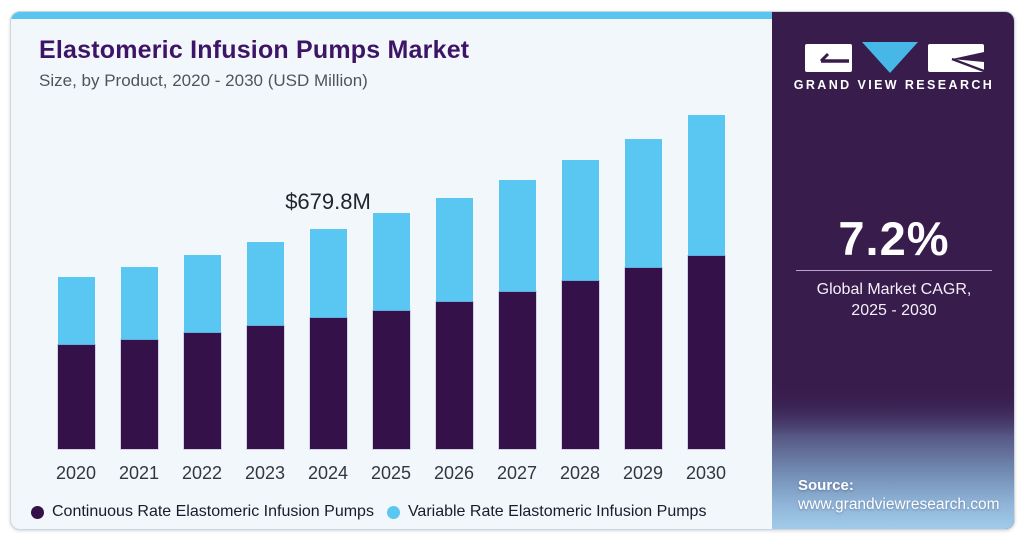 The image size is (1033, 540). What do you see at coordinates (328, 201) in the screenshot?
I see `value-annotation: $679.8M` at bounding box center [328, 201].